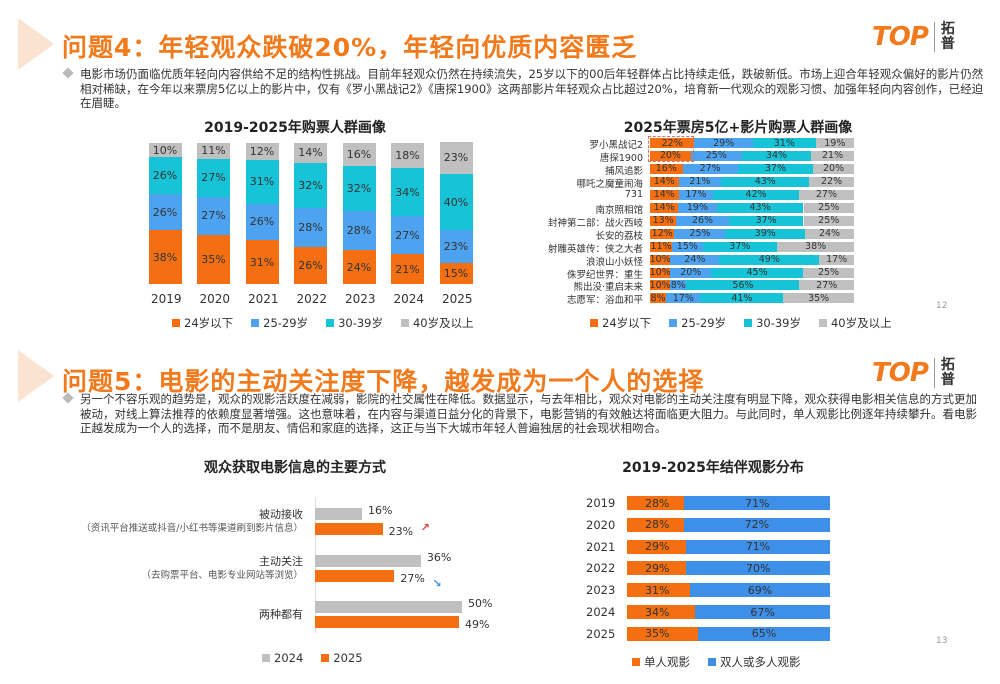 The image size is (1000, 684). Describe the element at coordinates (281, 614) in the screenshot. I see `category-label: 两种都有` at that location.